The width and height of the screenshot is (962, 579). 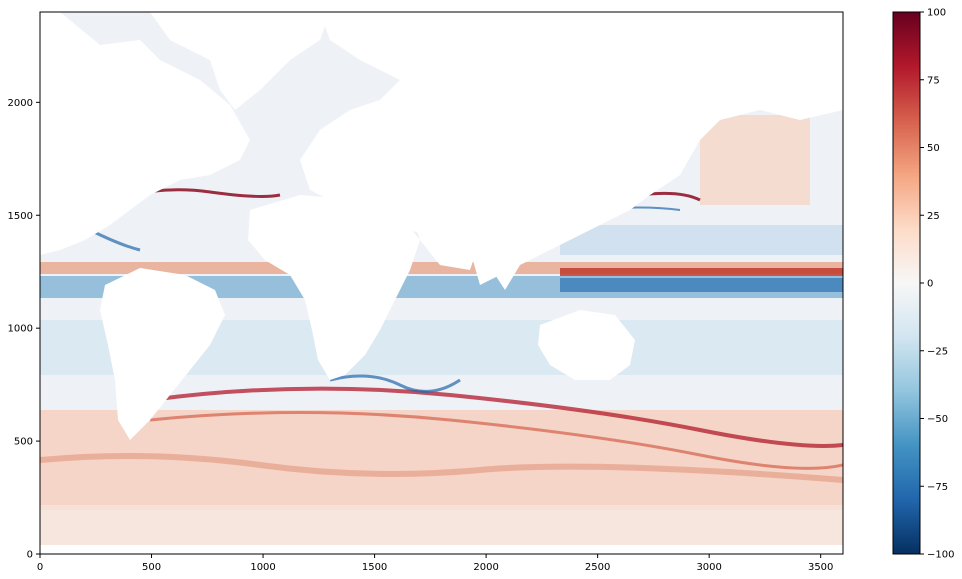 What do you see at coordinates (20, 103) in the screenshot?
I see `y-tick-label: 2000` at bounding box center [20, 103].